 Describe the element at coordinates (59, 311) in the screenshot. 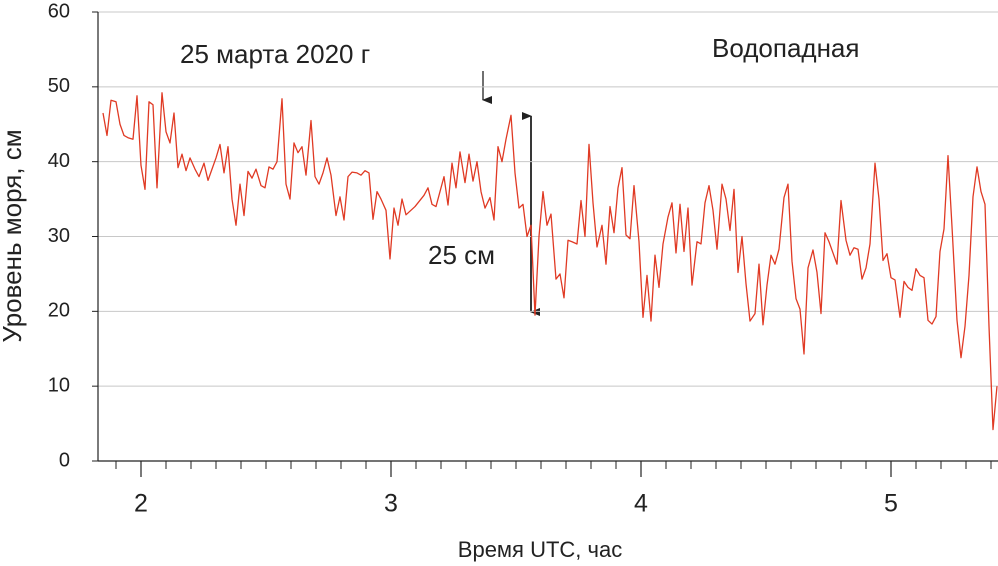

I see `y-tick-label: 20` at that location.